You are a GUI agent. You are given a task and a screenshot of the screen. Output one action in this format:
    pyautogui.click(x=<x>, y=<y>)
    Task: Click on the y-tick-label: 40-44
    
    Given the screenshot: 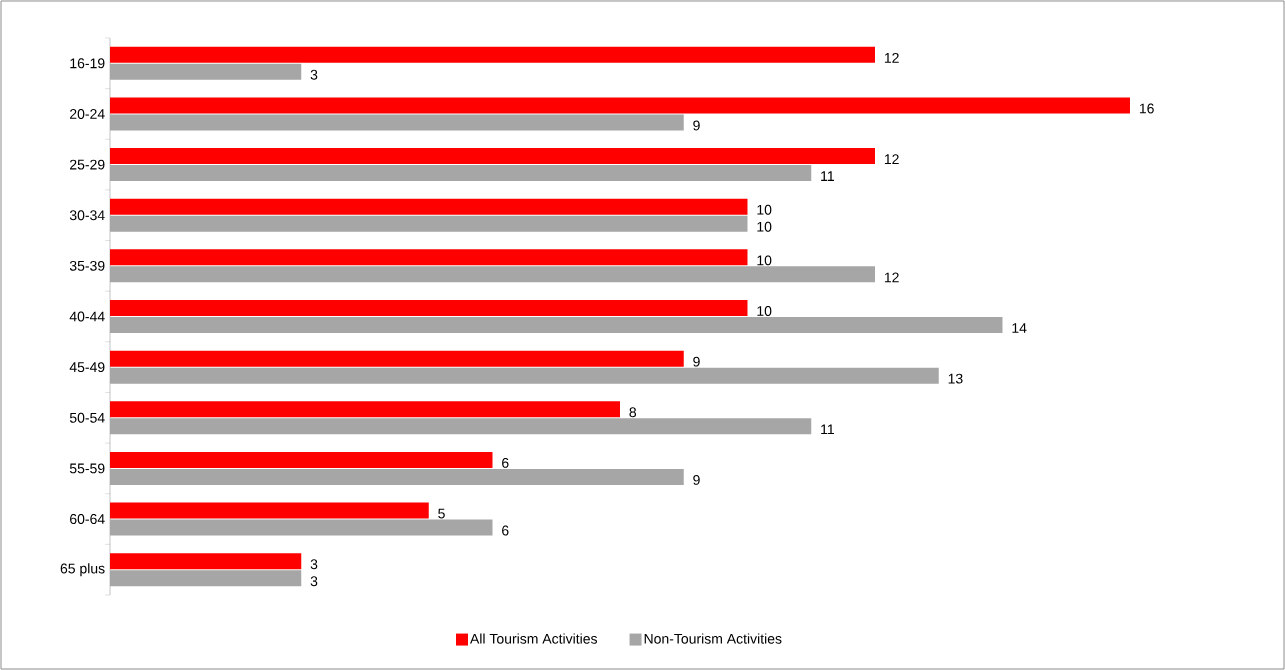 What is the action you would take?
    pyautogui.click(x=87, y=316)
    